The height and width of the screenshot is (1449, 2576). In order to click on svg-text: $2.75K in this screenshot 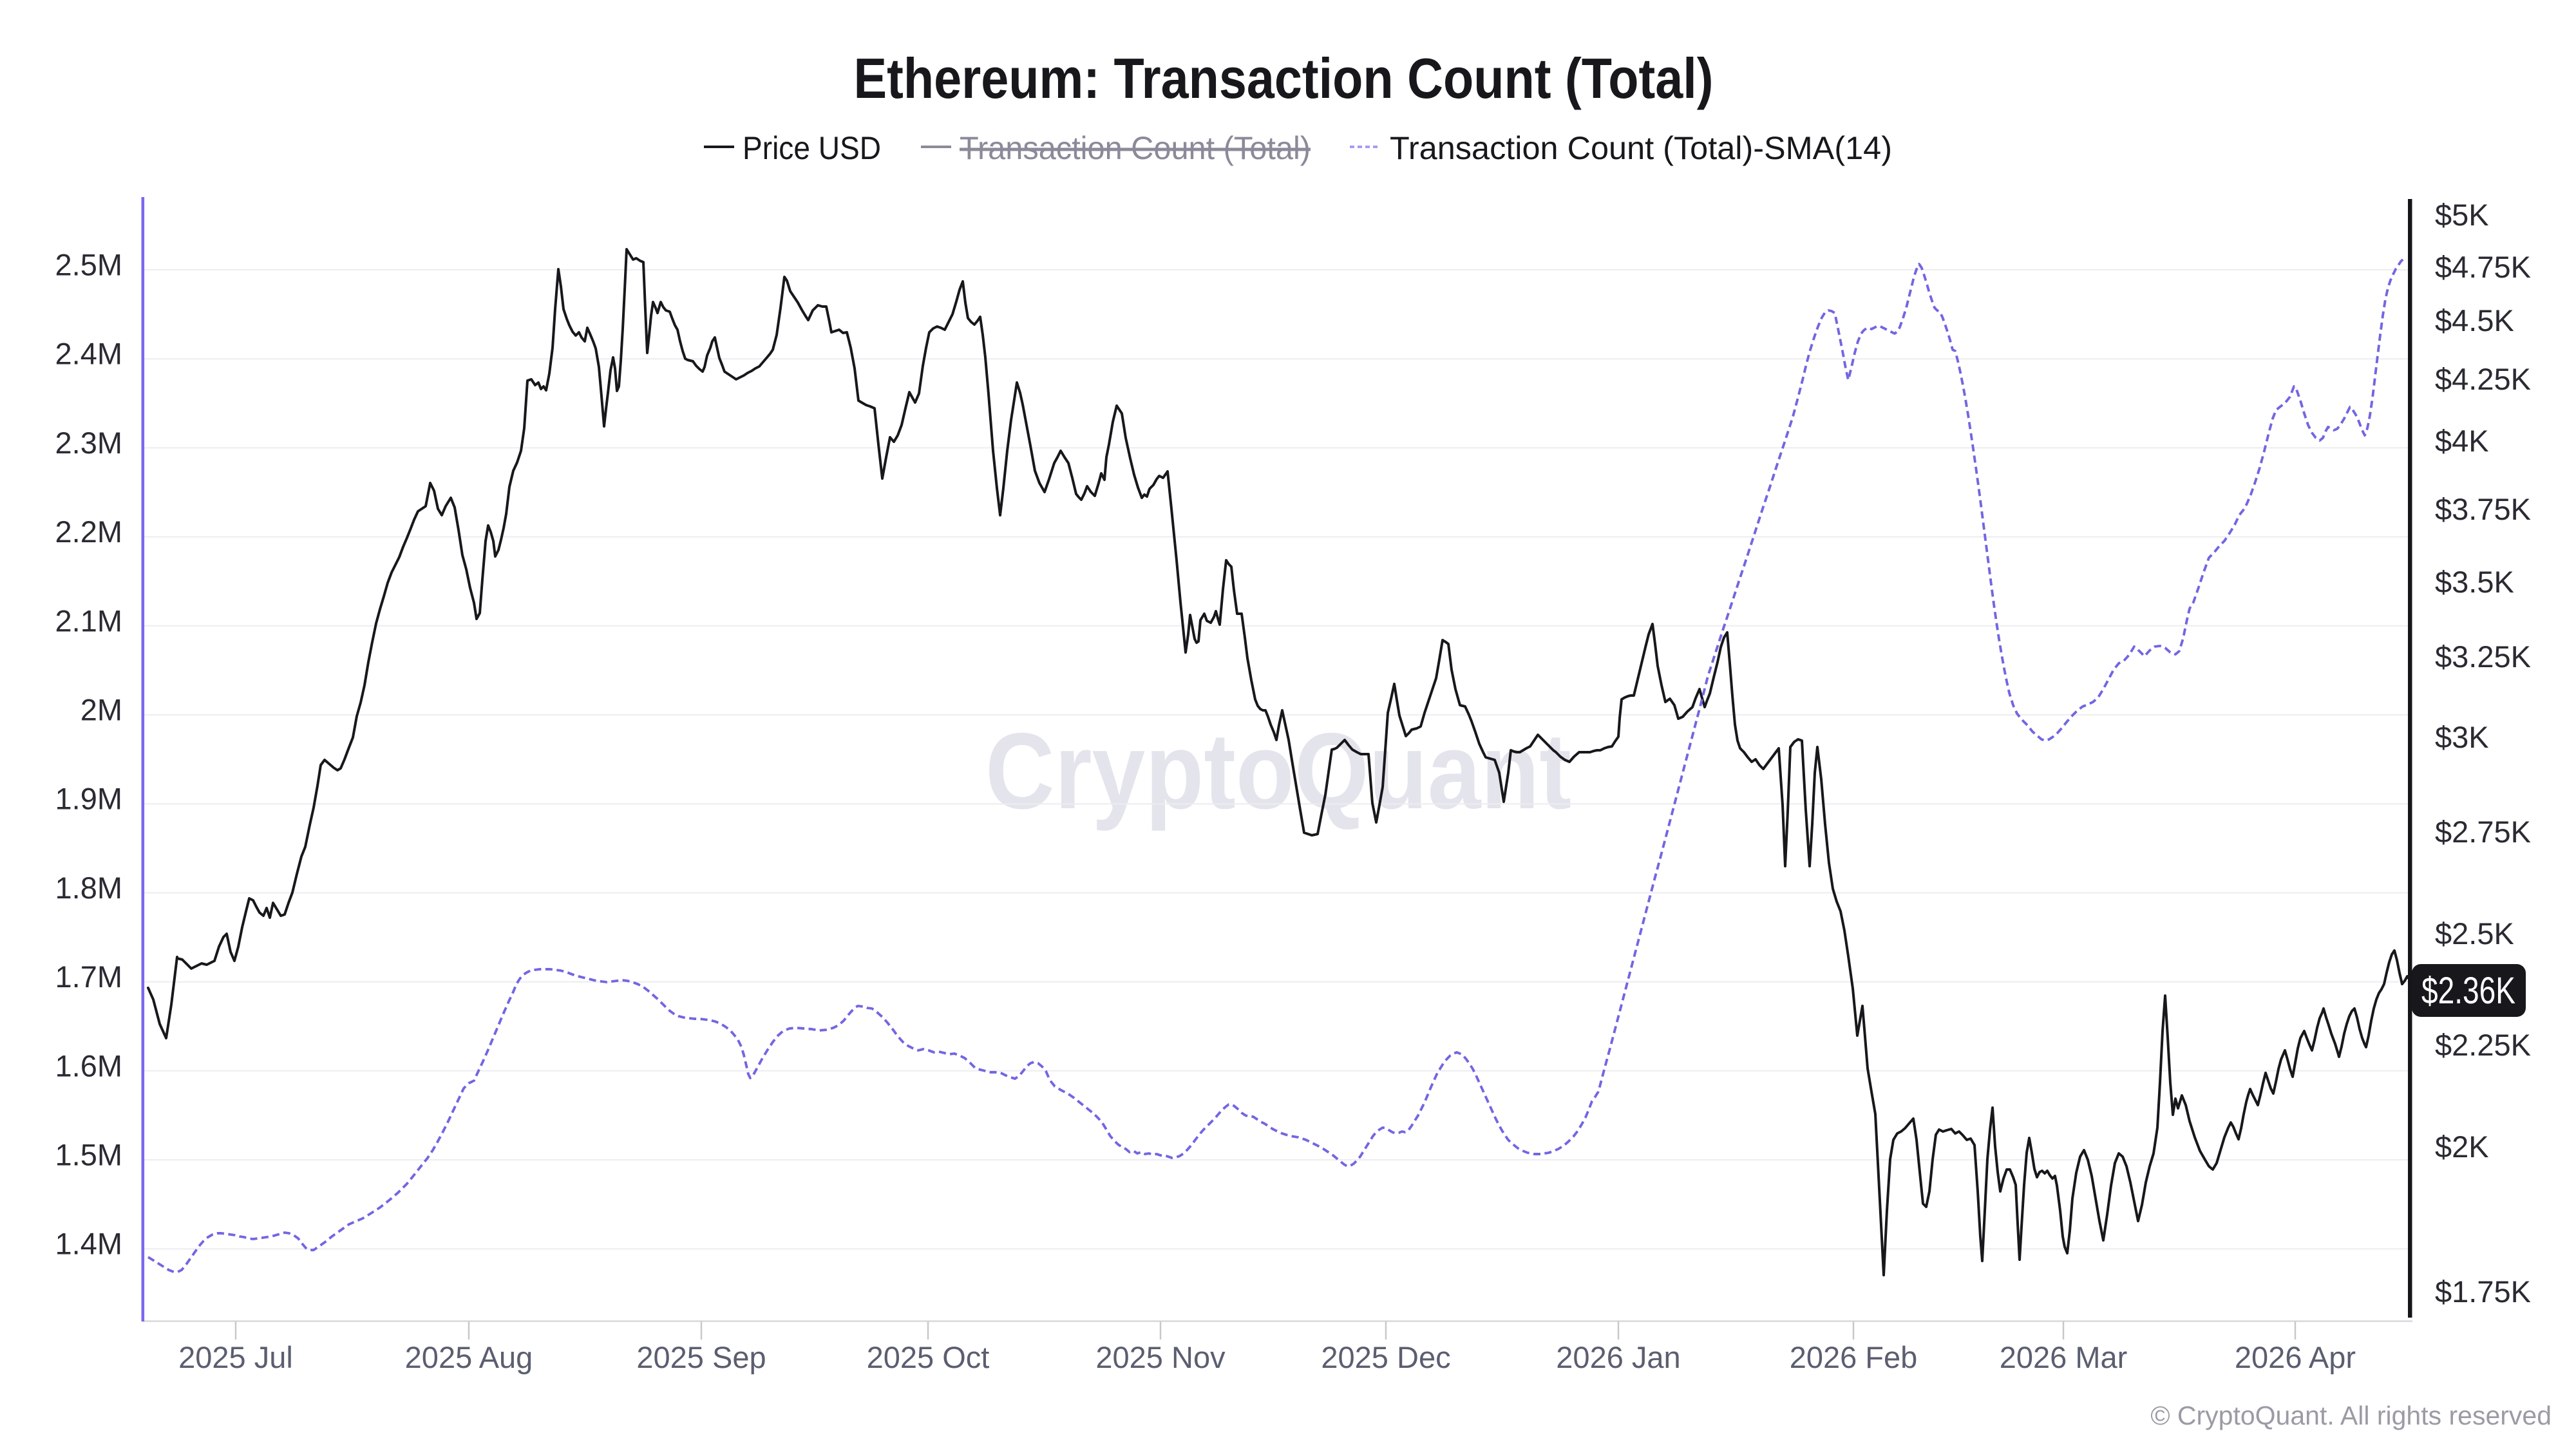, I will do `click(2483, 832)`.